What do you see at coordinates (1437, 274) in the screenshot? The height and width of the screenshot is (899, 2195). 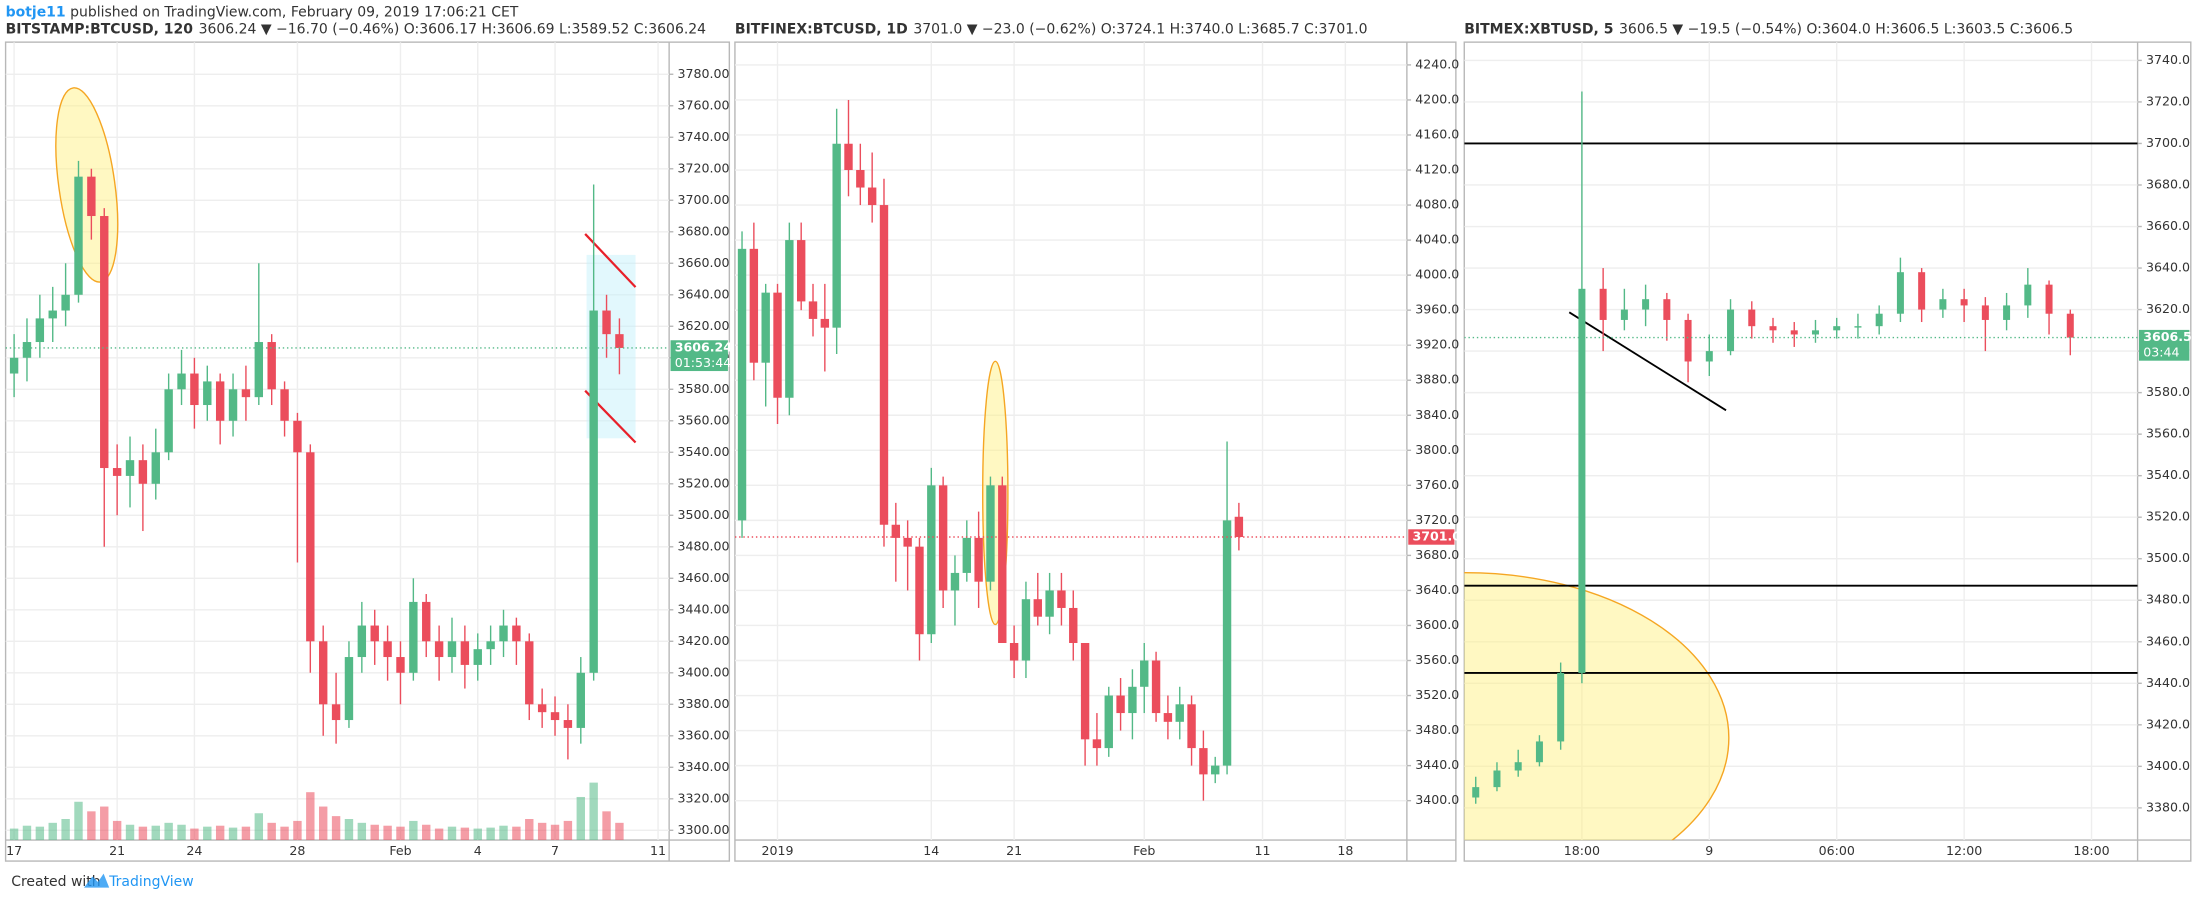 I see `y-tick-label: 4000.0` at bounding box center [1437, 274].